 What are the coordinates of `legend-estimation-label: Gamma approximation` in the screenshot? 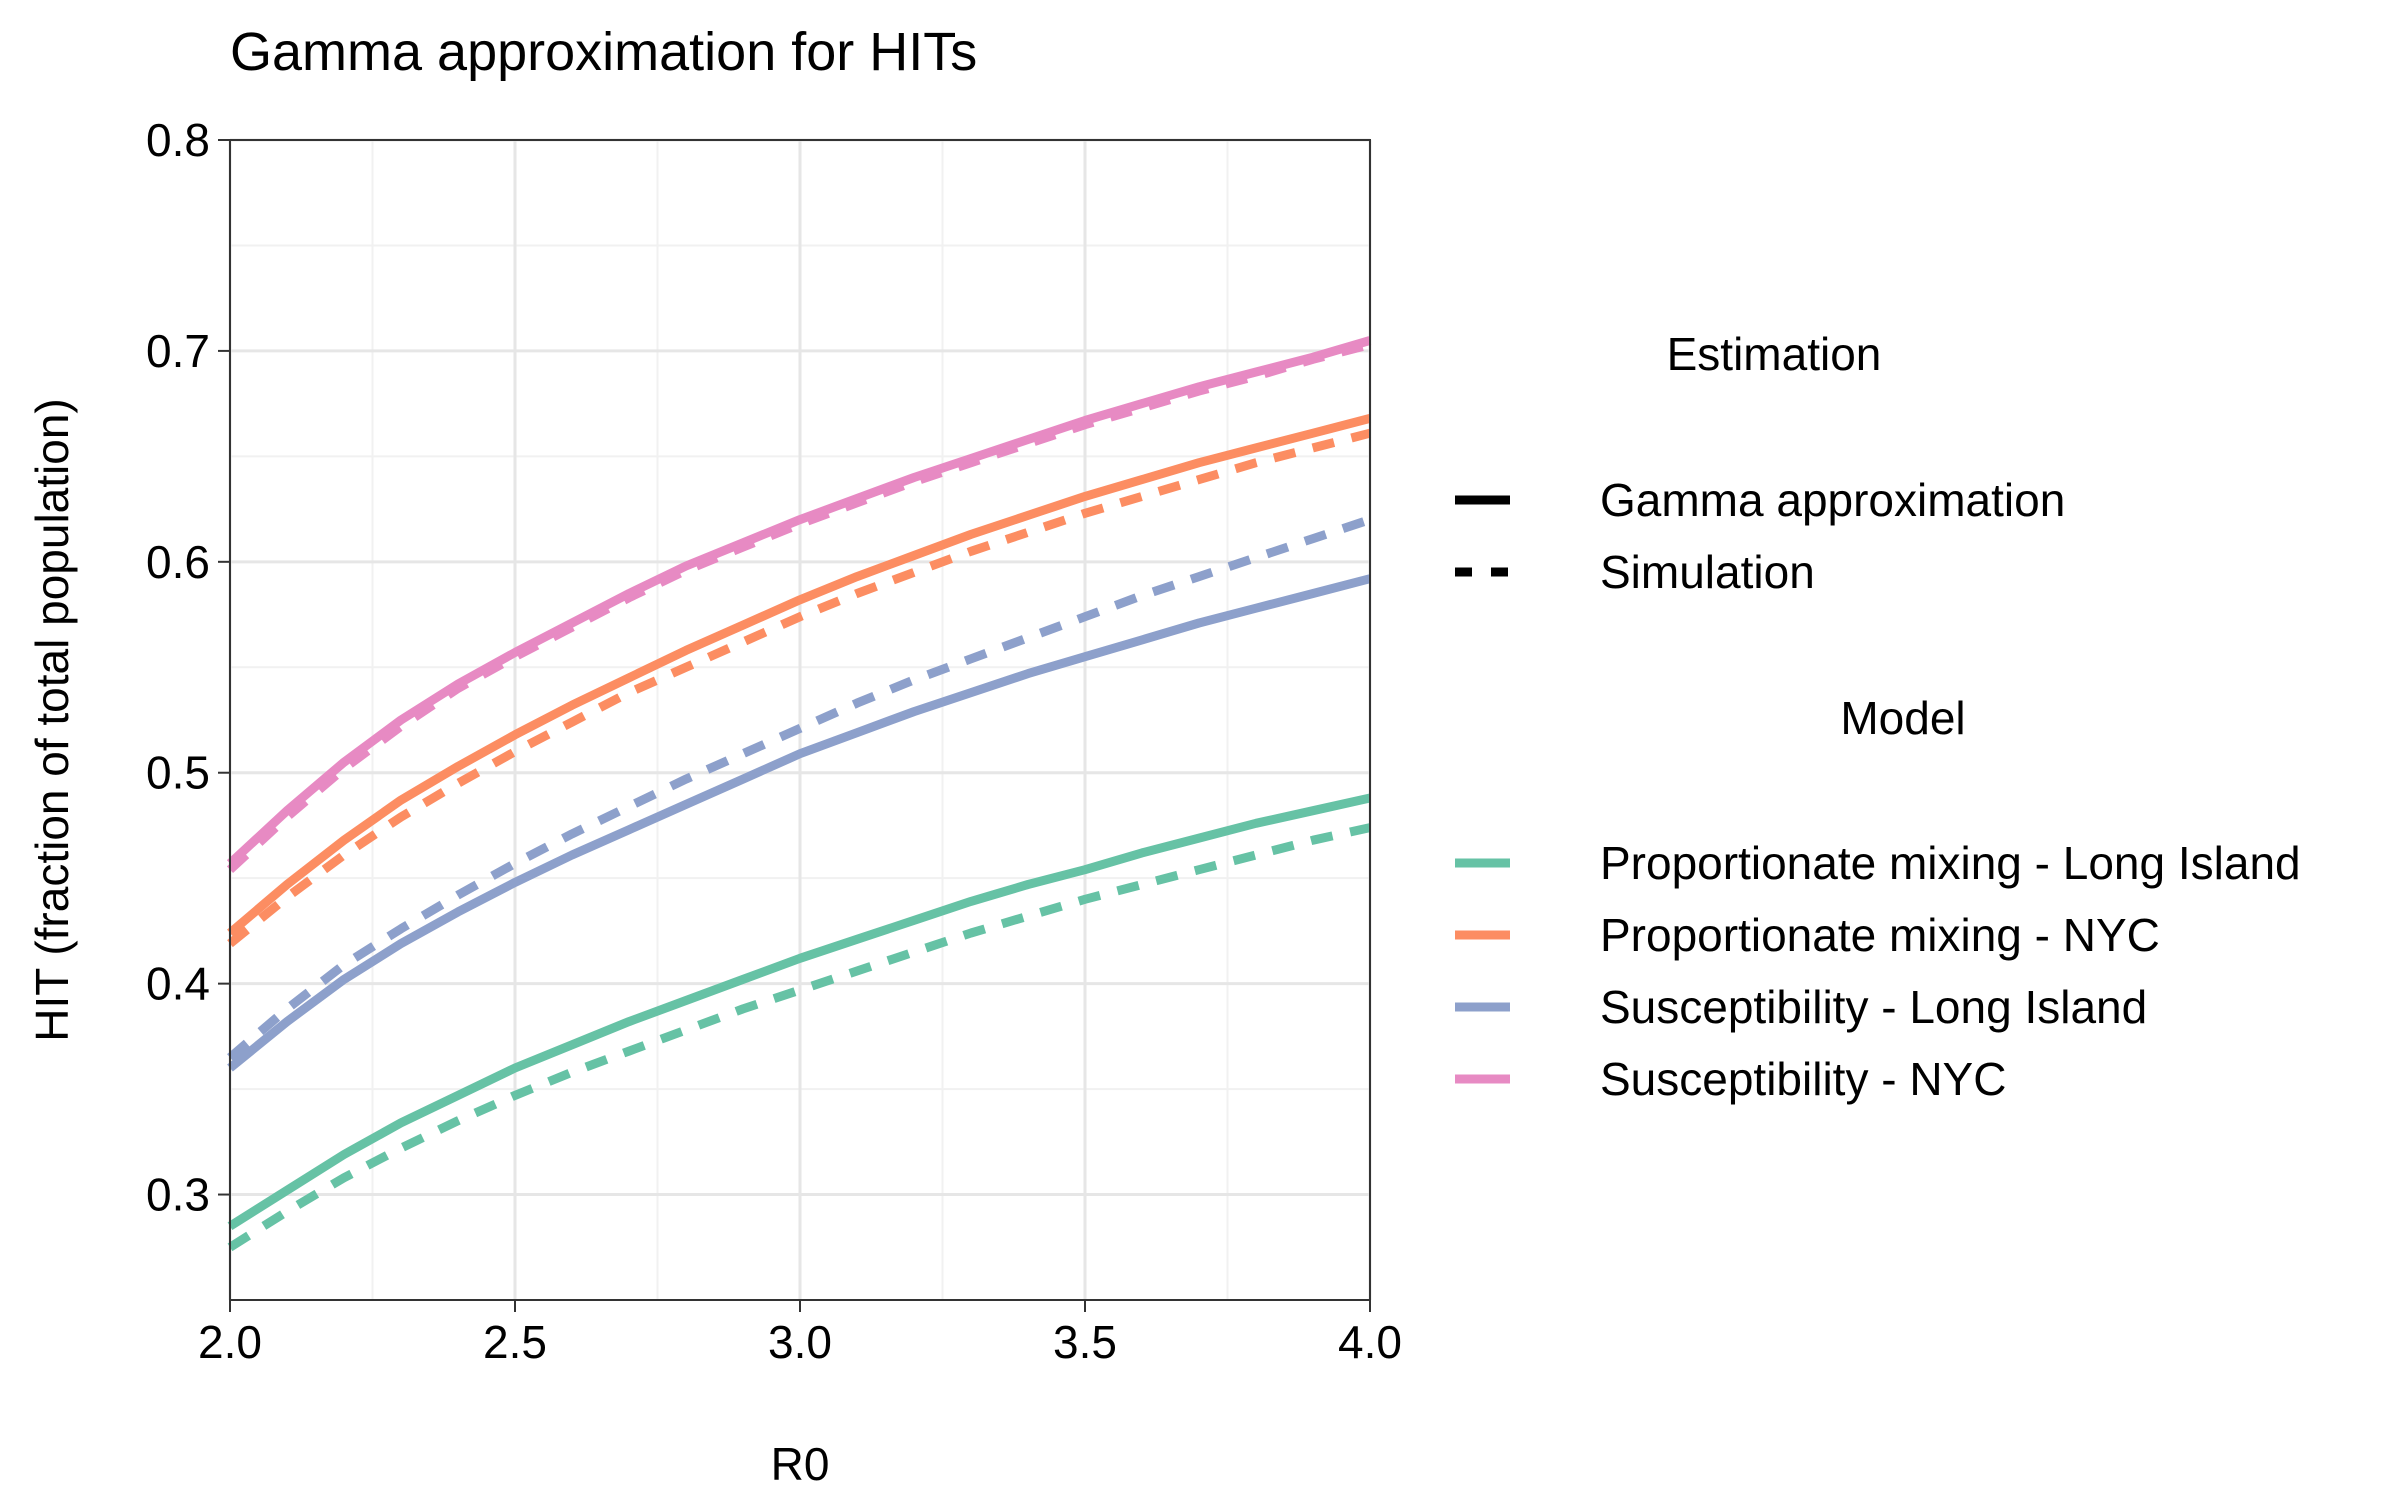 It's located at (1832, 500).